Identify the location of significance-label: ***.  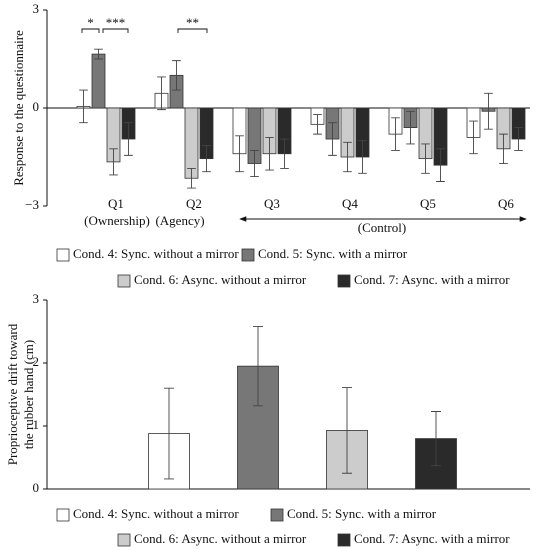
(116, 22).